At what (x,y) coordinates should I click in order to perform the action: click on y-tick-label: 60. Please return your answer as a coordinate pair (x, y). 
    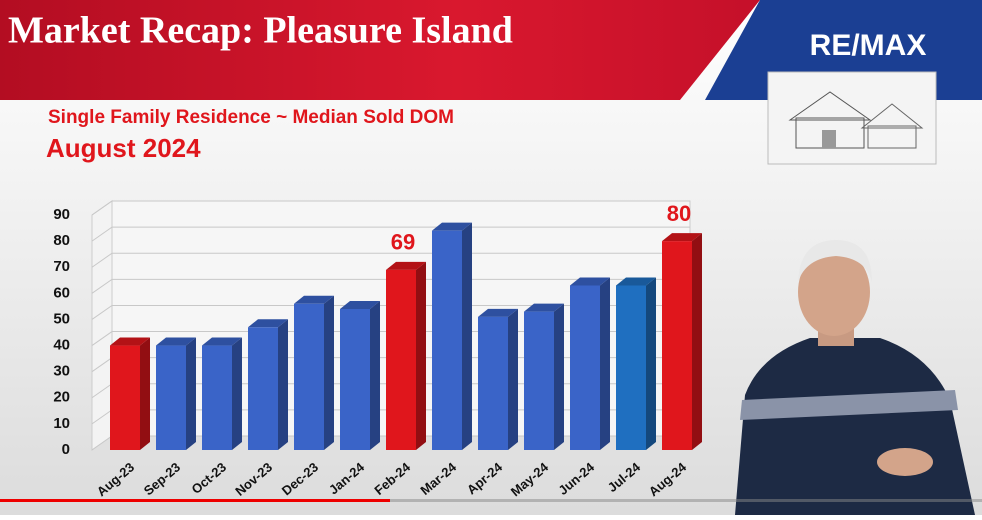
    Looking at the image, I should click on (61, 292).